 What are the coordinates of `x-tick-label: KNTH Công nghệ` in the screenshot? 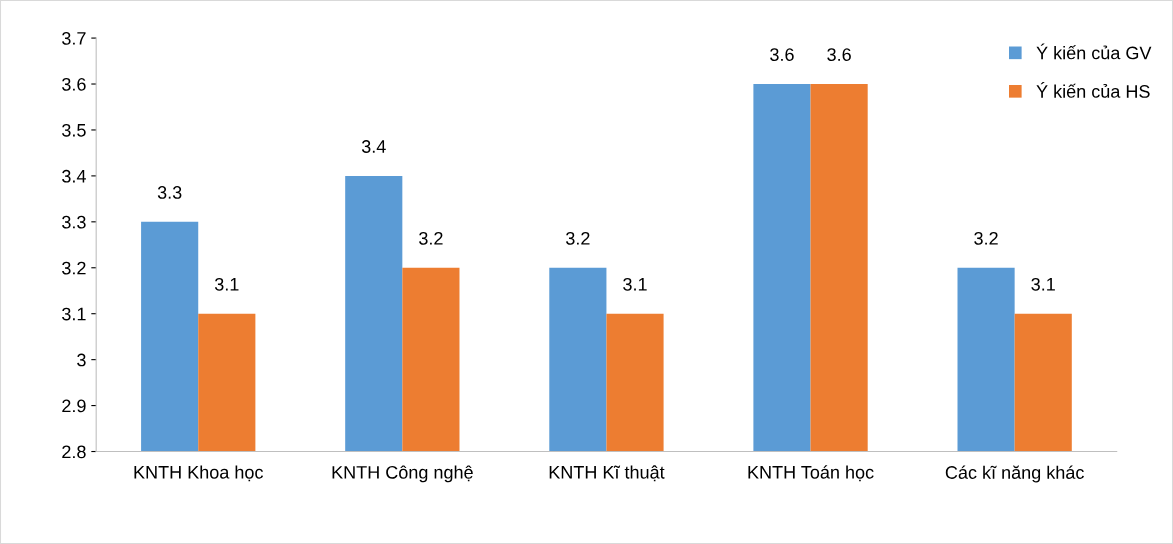 It's located at (402, 474).